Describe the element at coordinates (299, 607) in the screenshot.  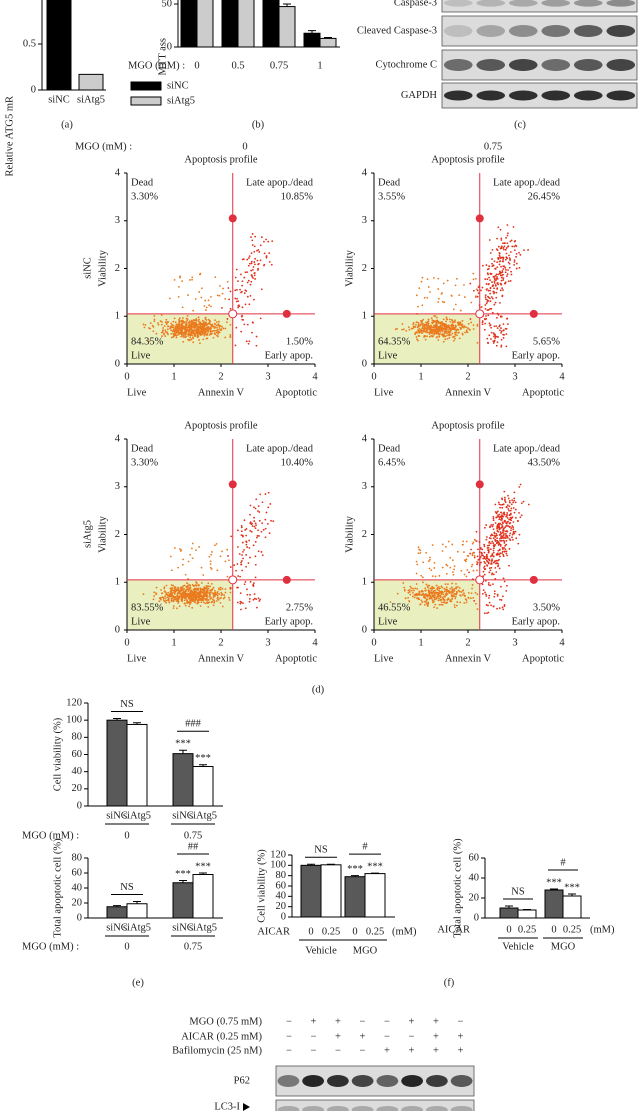
I see `quadrant-percent: 2.75%` at that location.